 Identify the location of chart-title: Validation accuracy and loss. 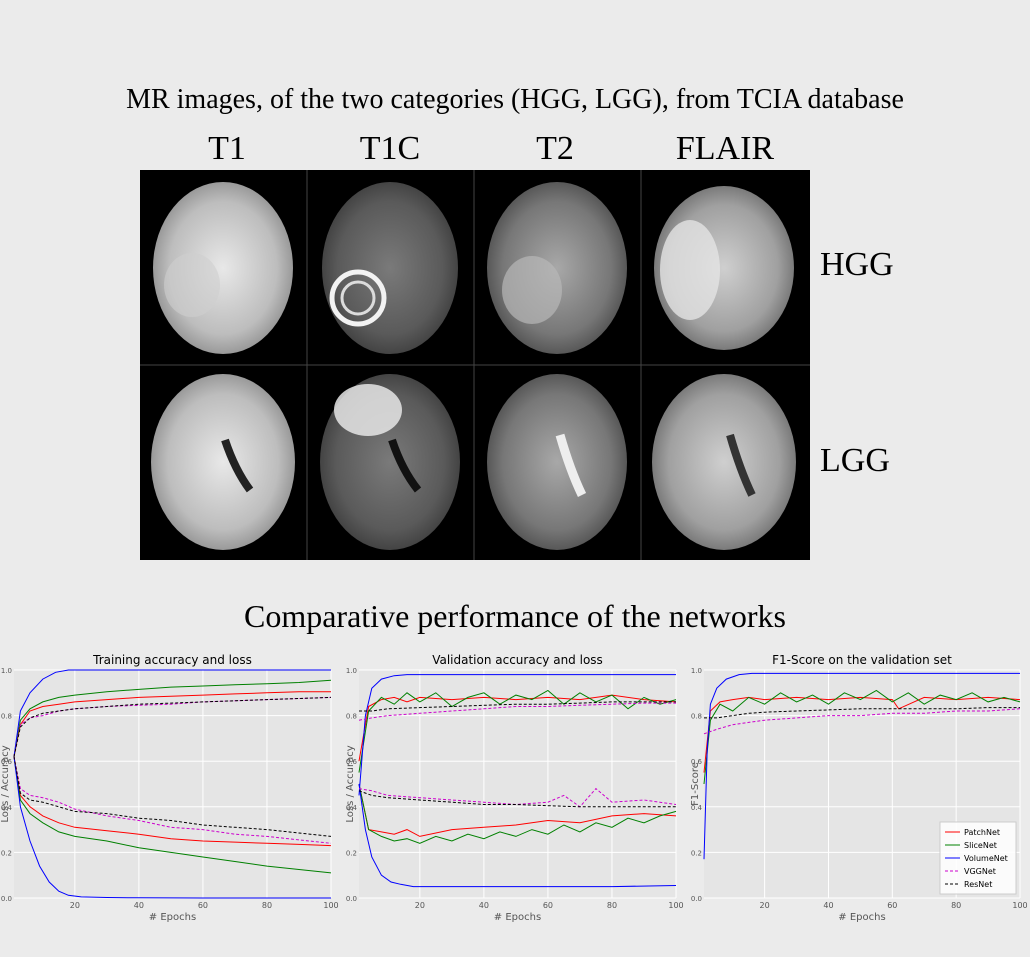
(517, 660).